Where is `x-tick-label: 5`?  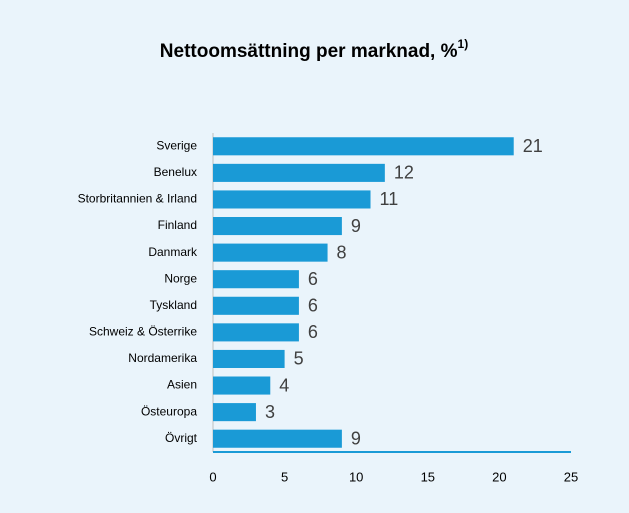 x-tick-label: 5 is located at coordinates (284, 476).